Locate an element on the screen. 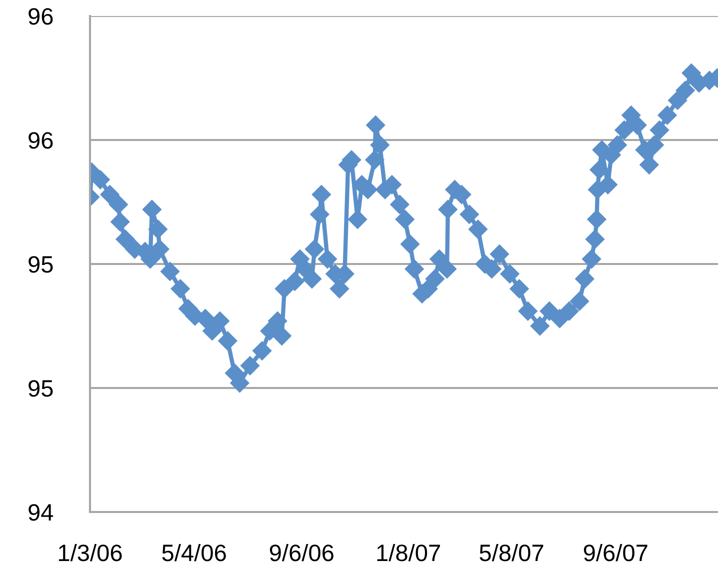 The height and width of the screenshot is (572, 718). x-tick-label: 5/8/07 is located at coordinates (512, 553).